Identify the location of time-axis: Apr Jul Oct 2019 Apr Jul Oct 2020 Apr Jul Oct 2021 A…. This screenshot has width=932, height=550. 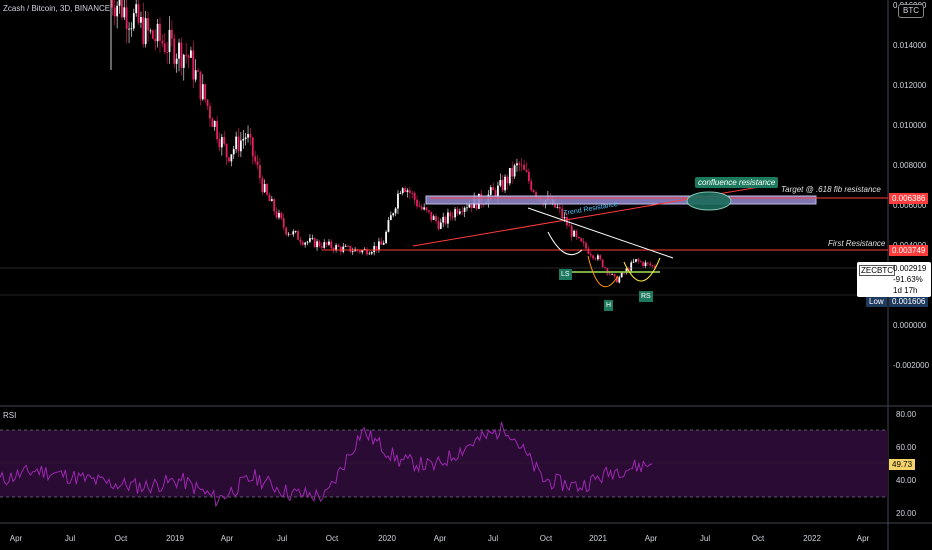
(440, 538).